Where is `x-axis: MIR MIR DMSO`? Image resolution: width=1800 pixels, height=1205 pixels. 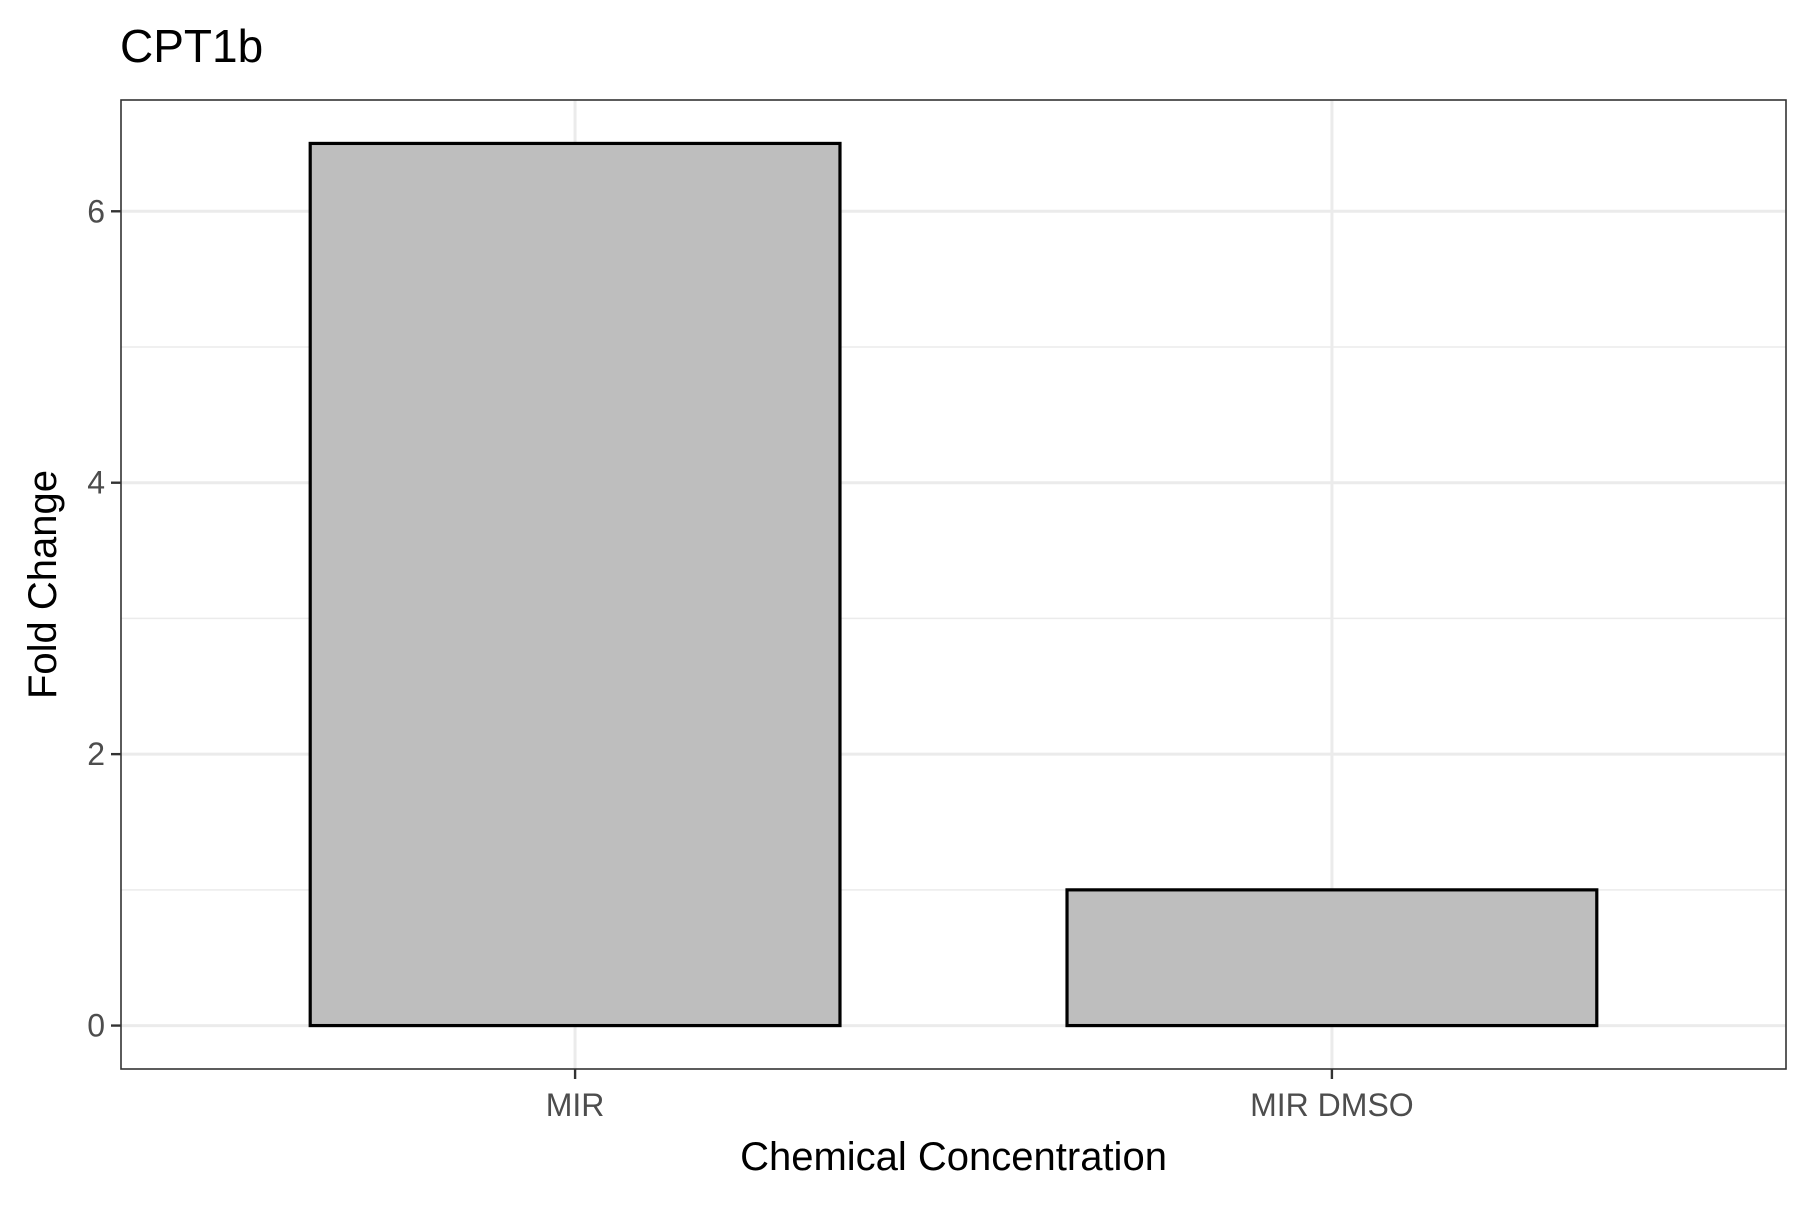
x-axis: MIR MIR DMSO is located at coordinates (980, 1096).